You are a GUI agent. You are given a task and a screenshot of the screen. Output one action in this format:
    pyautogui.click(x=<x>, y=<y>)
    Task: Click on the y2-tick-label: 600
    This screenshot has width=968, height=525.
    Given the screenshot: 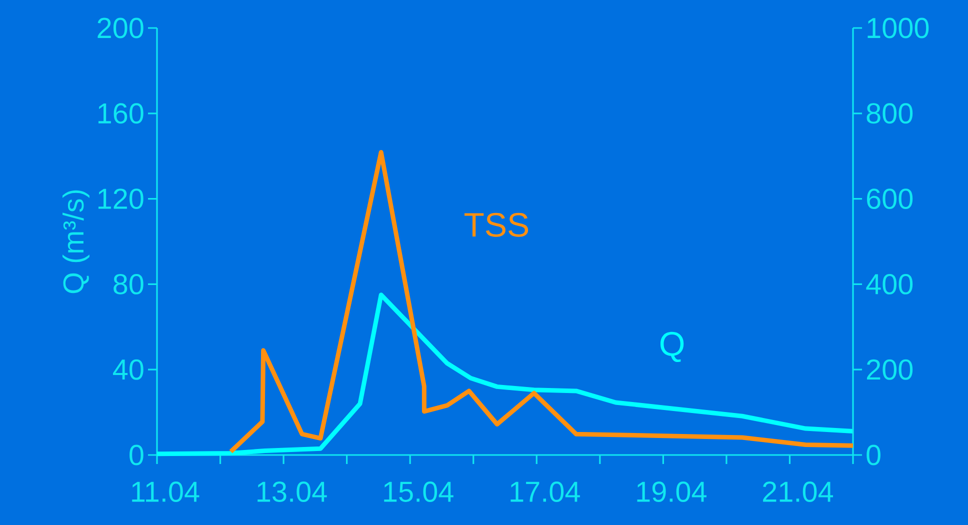 What is the action you would take?
    pyautogui.click(x=890, y=199)
    